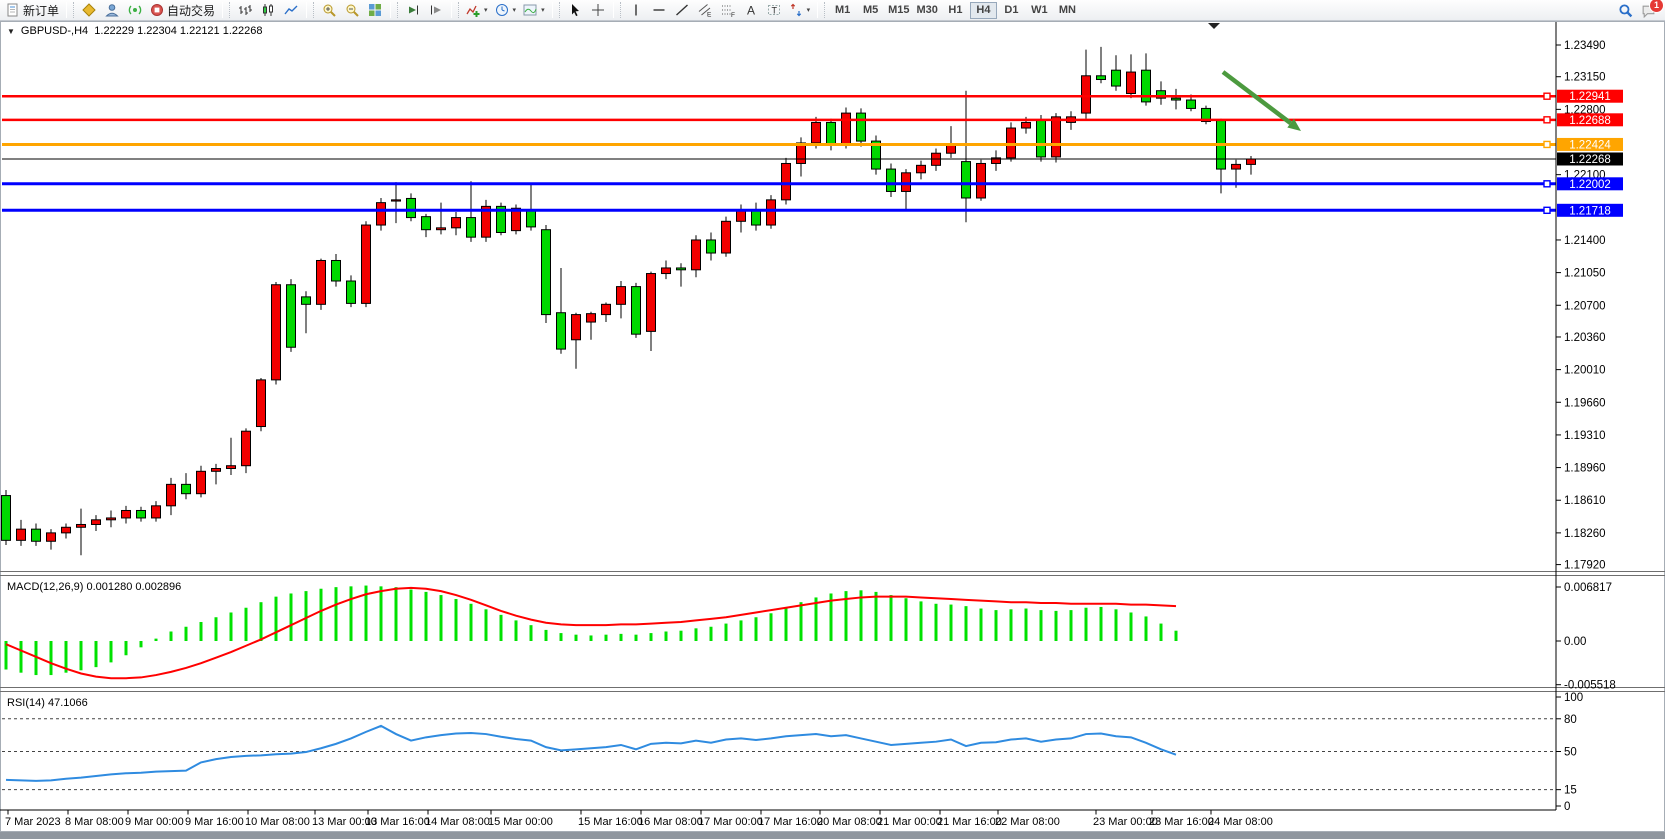 This screenshot has height=839, width=1665. What do you see at coordinates (191, 10) in the screenshot?
I see `autotrade-button-label: 自动交易` at bounding box center [191, 10].